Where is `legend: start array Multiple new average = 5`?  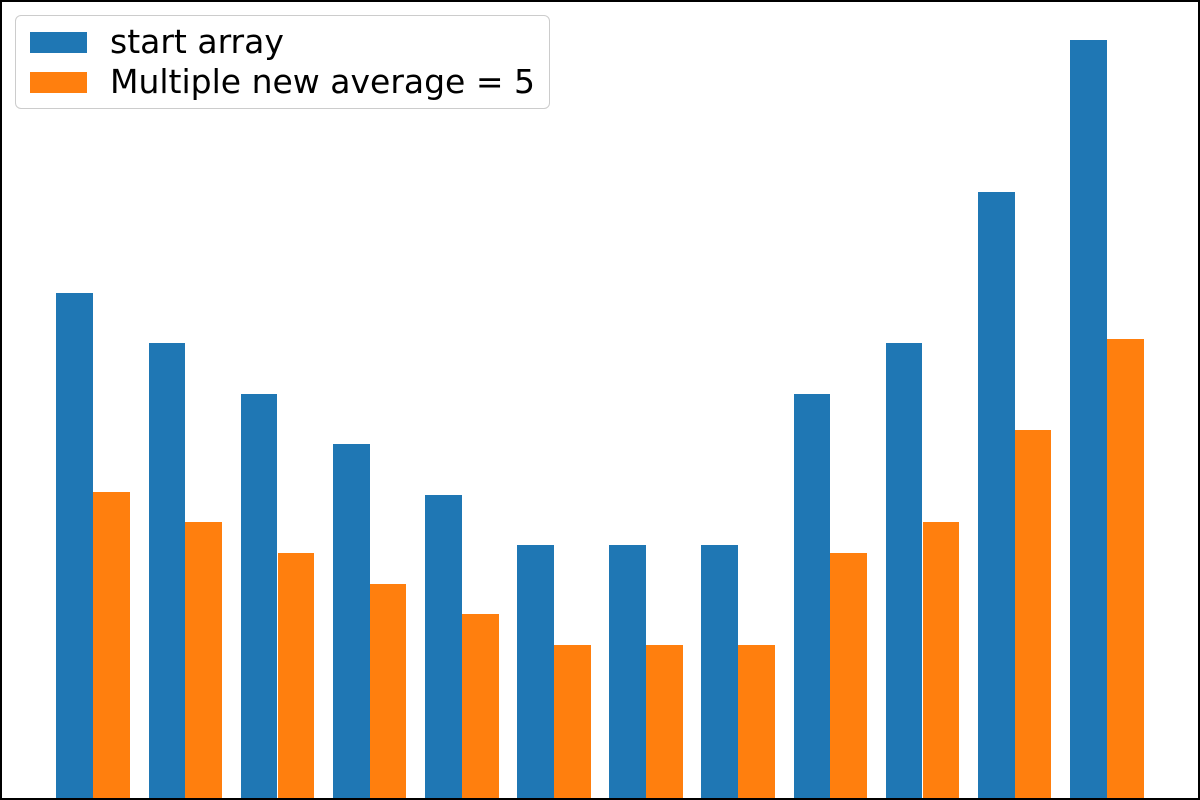 legend: start array Multiple new average = 5 is located at coordinates (282, 62).